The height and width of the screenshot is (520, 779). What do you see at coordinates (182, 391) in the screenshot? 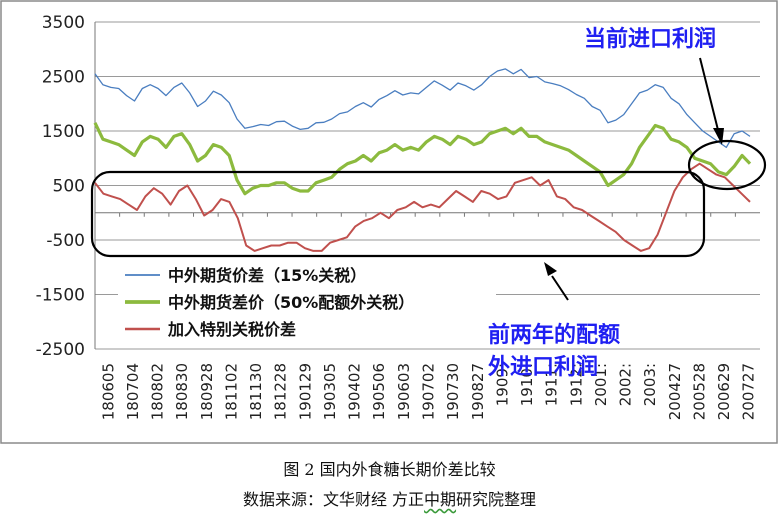
I see `x-tick-label: 180830` at bounding box center [182, 391].